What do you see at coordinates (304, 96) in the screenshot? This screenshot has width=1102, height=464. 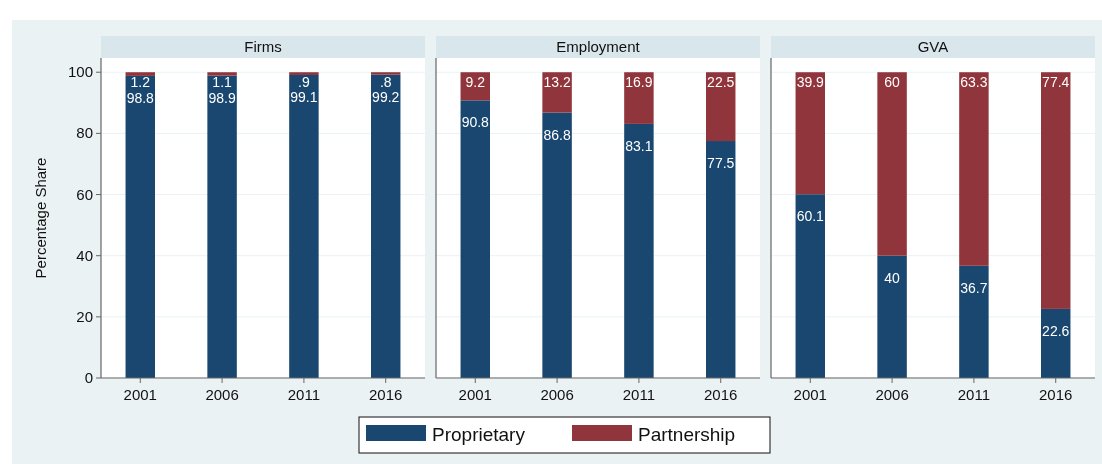 I see `data-label: 99.1` at bounding box center [304, 96].